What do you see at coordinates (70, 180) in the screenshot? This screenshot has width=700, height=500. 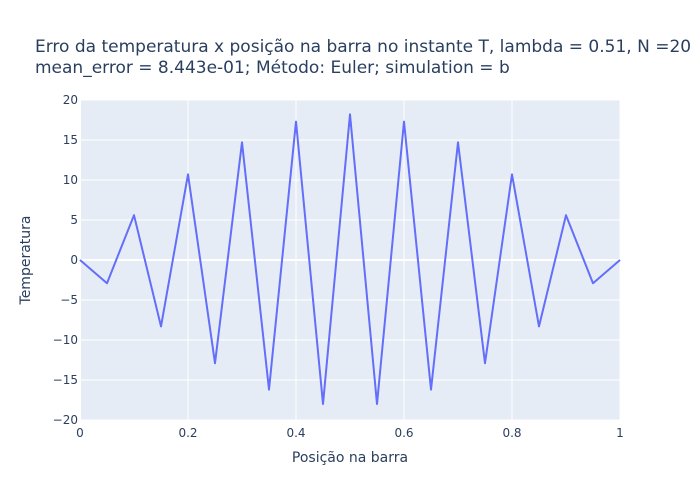 I see `y-tick-label: 10` at bounding box center [70, 180].